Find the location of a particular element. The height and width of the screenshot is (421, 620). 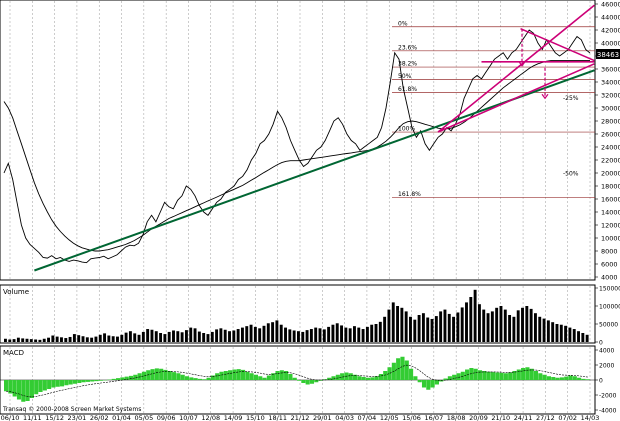

volume-axis: 150000 100000 50000 0 is located at coordinates (607, 316).